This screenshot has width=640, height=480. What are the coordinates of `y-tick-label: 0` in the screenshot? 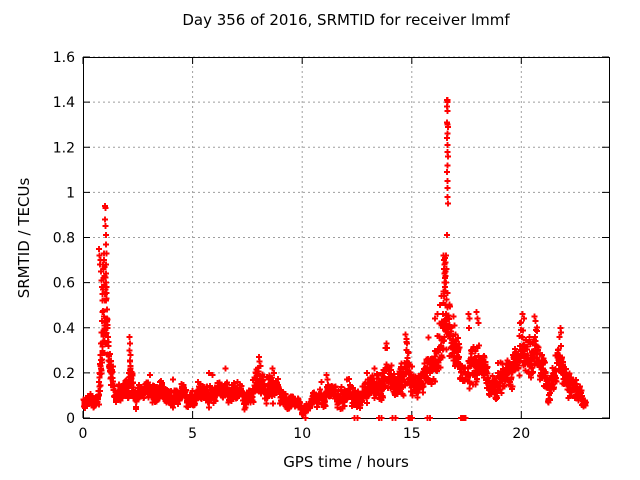 It's located at (70, 419).